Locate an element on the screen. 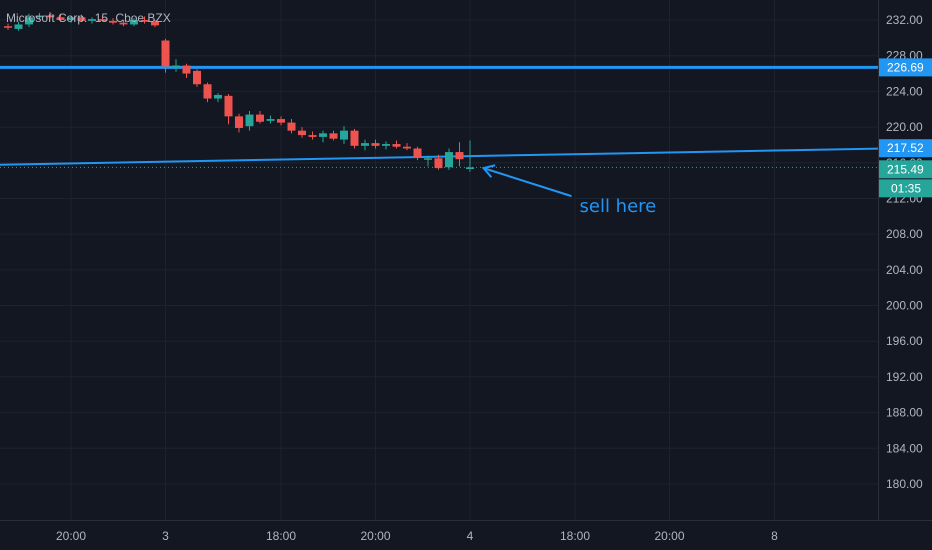  price-tag-trend-line: 217.52 is located at coordinates (905, 148).